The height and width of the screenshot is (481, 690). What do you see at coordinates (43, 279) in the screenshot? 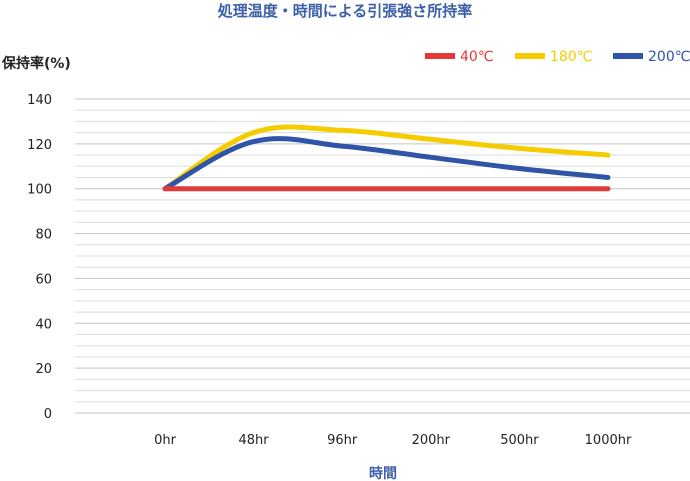
I see `y-tick-label: 60` at bounding box center [43, 279].